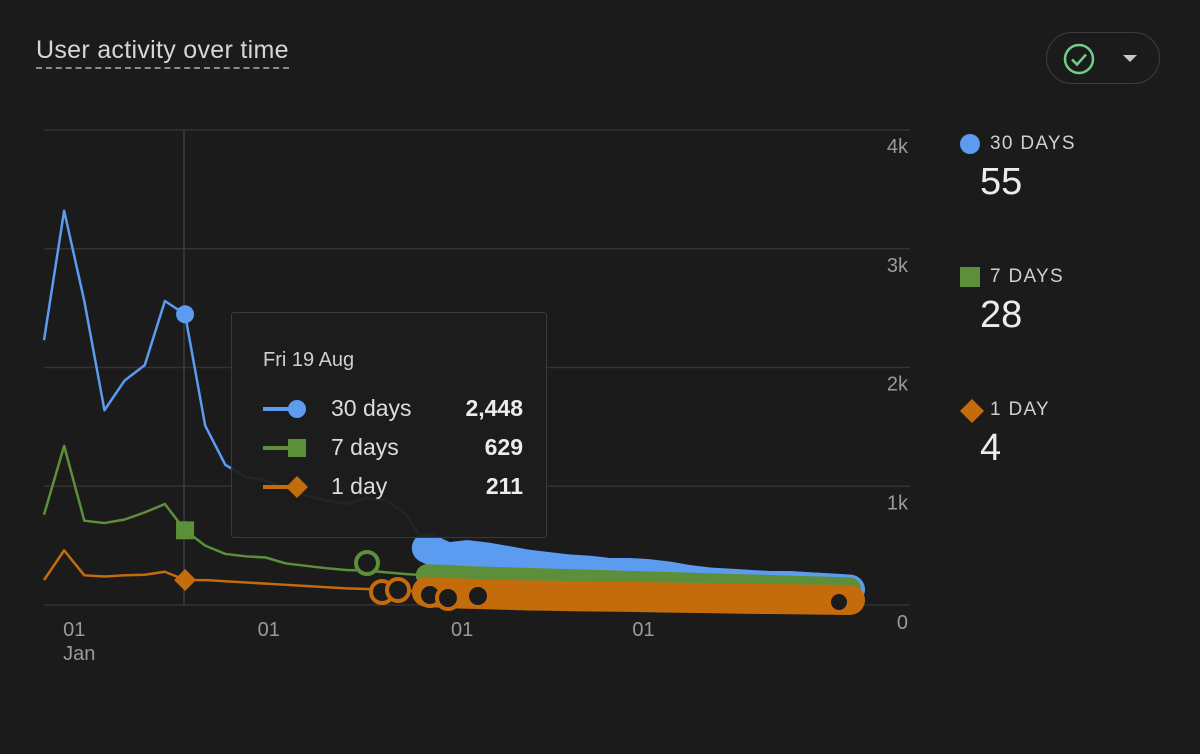 The image size is (1200, 754). I want to click on legend-value: 28, so click(1001, 315).